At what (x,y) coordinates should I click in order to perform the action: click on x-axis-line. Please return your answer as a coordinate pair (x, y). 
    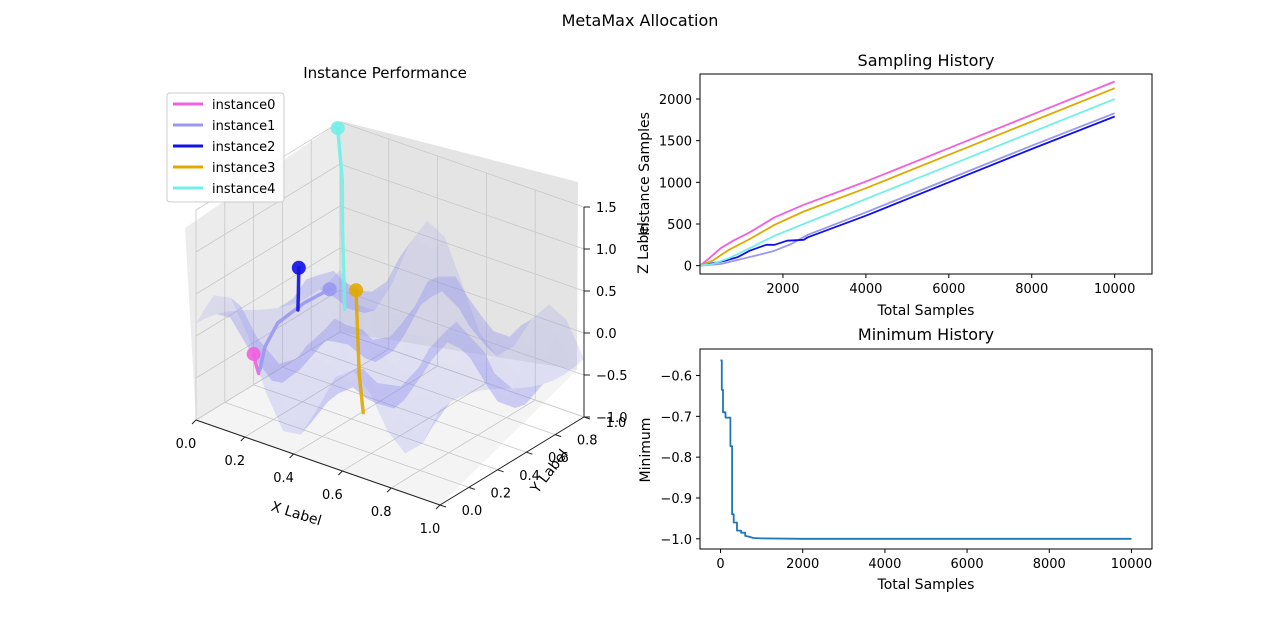
    Looking at the image, I should click on (318, 462).